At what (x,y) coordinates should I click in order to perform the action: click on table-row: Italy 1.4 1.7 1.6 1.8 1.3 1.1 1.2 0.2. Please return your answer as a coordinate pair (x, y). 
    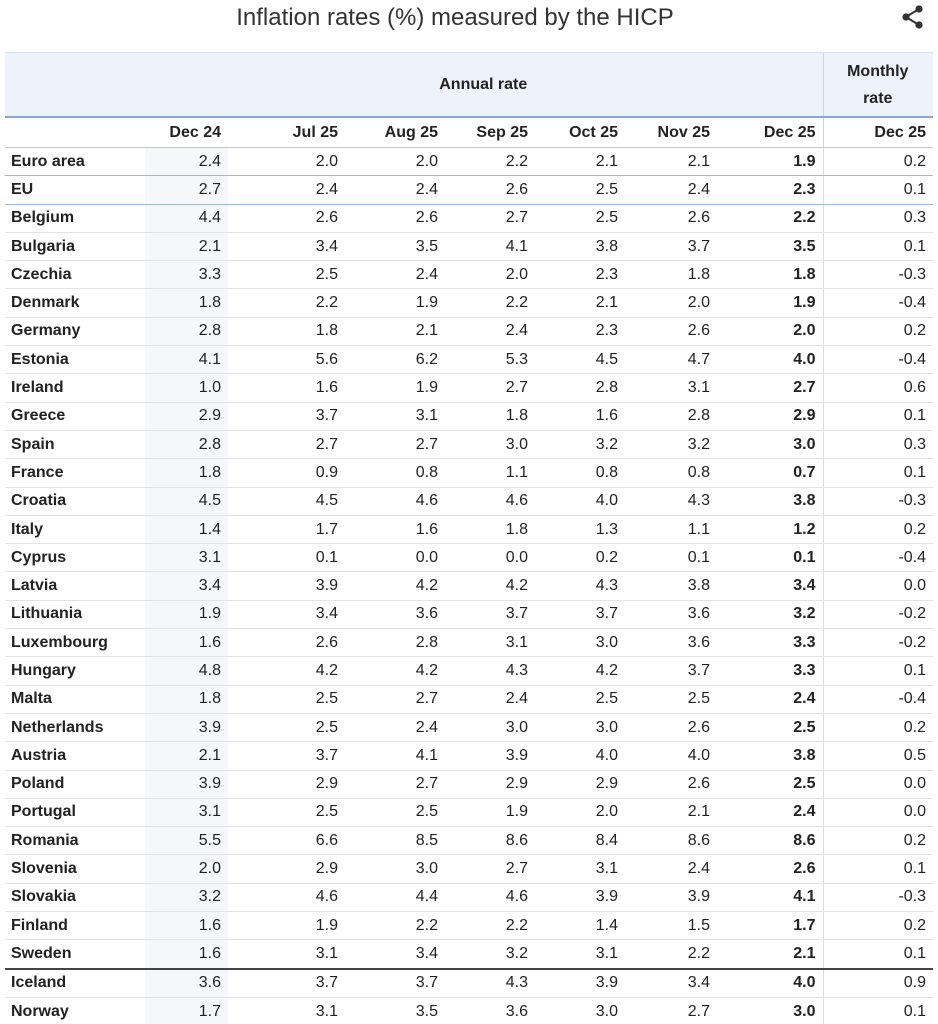
    Looking at the image, I should click on (469, 530).